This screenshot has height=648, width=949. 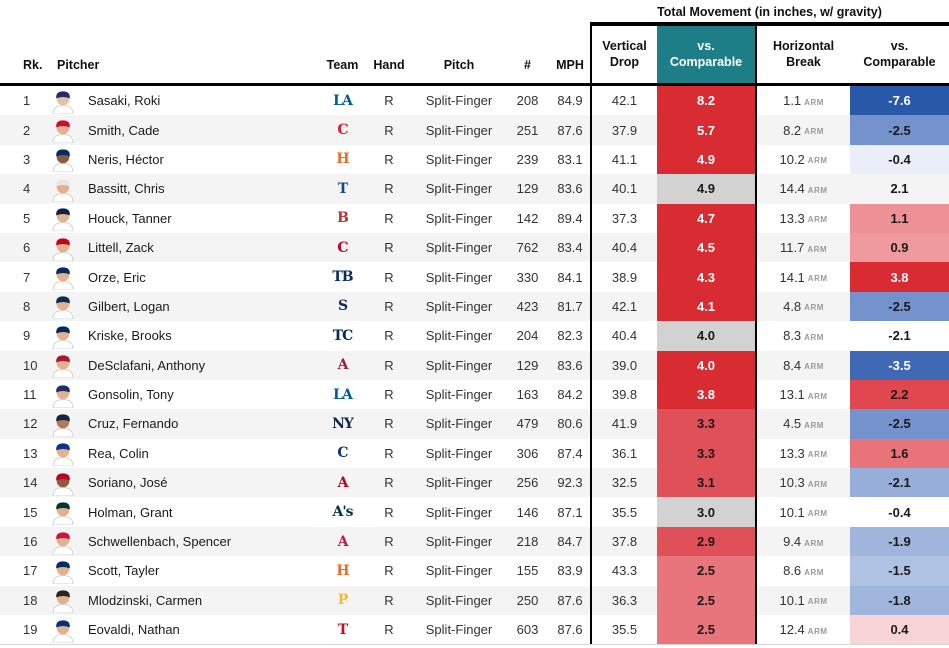 What do you see at coordinates (204, 306) in the screenshot?
I see `pitcher-name: Gilbert, Logan` at bounding box center [204, 306].